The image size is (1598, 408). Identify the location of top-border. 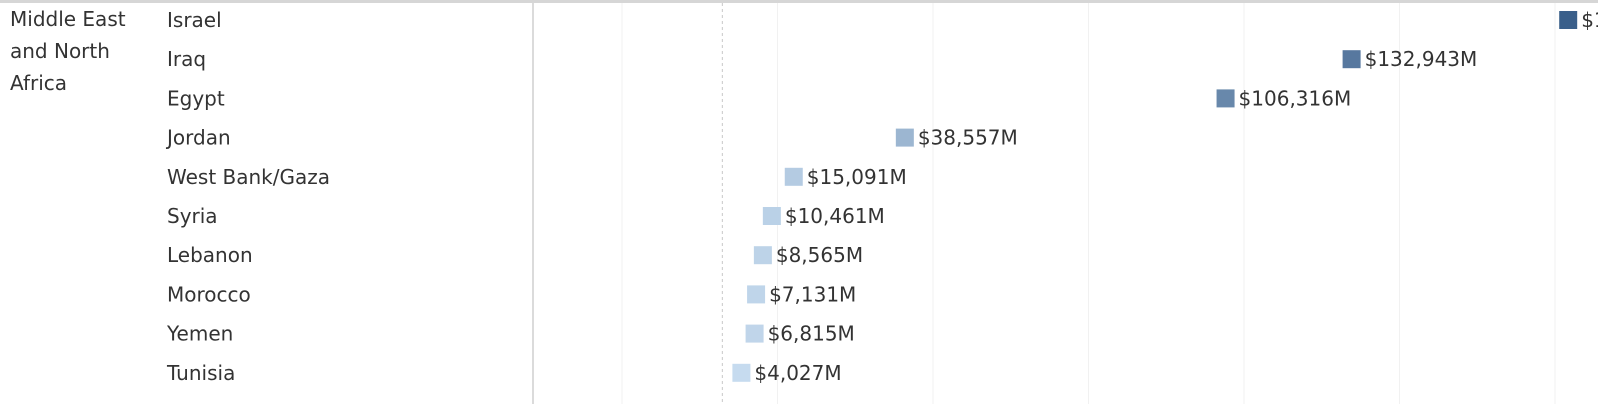
(799, 1).